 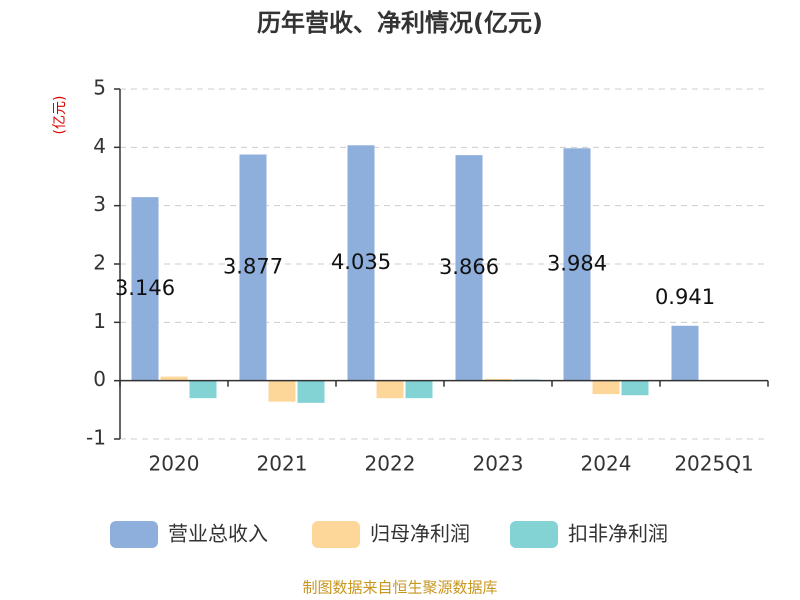 What do you see at coordinates (399, 588) in the screenshot?
I see `source-note: 制图数据来自恒生聚源数据库` at bounding box center [399, 588].